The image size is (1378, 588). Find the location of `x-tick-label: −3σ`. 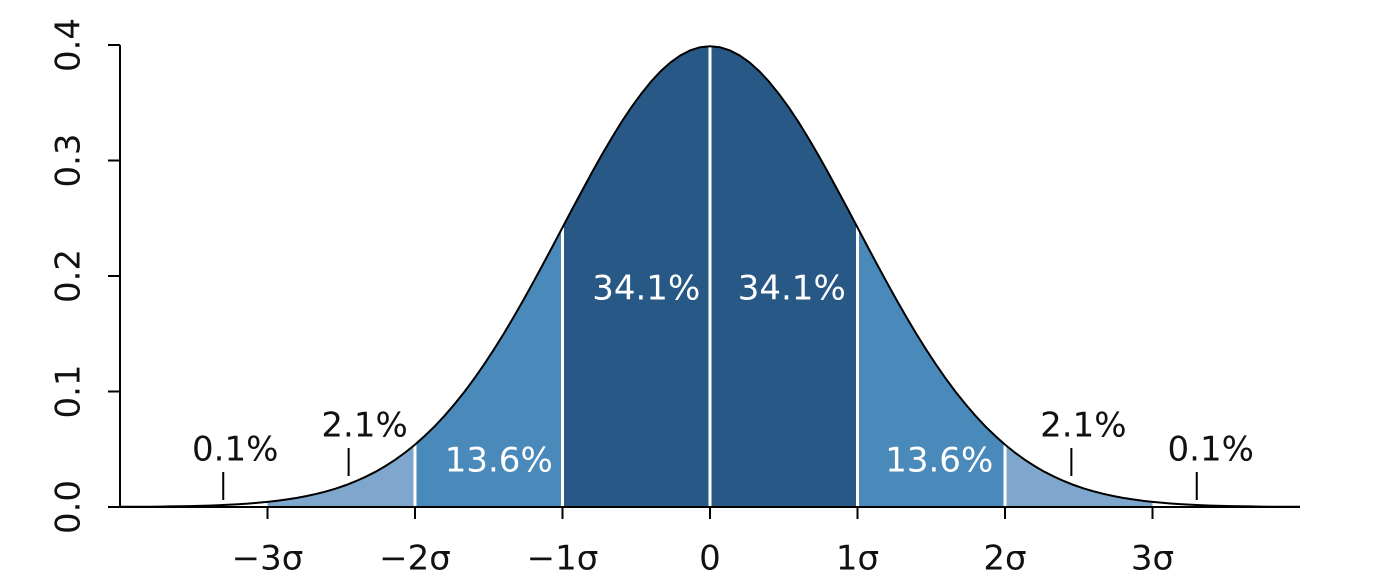

x-tick-label: −3σ is located at coordinates (268, 559).